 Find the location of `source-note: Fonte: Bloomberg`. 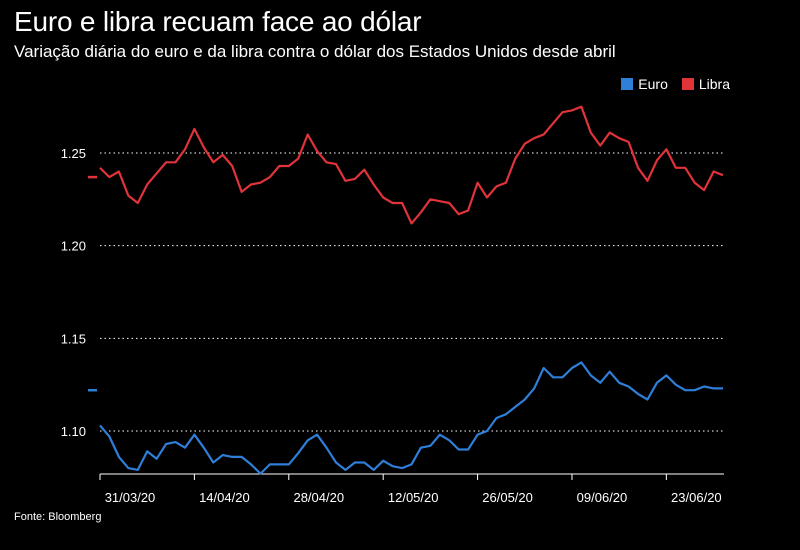

source-note: Fonte: Bloomberg is located at coordinates (58, 517).